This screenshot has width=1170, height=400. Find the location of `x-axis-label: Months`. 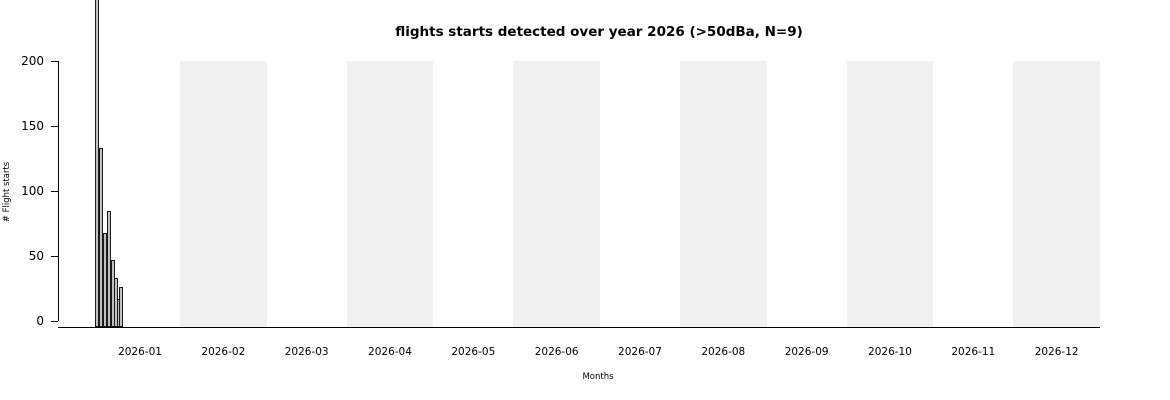

x-axis-label: Months is located at coordinates (598, 377).